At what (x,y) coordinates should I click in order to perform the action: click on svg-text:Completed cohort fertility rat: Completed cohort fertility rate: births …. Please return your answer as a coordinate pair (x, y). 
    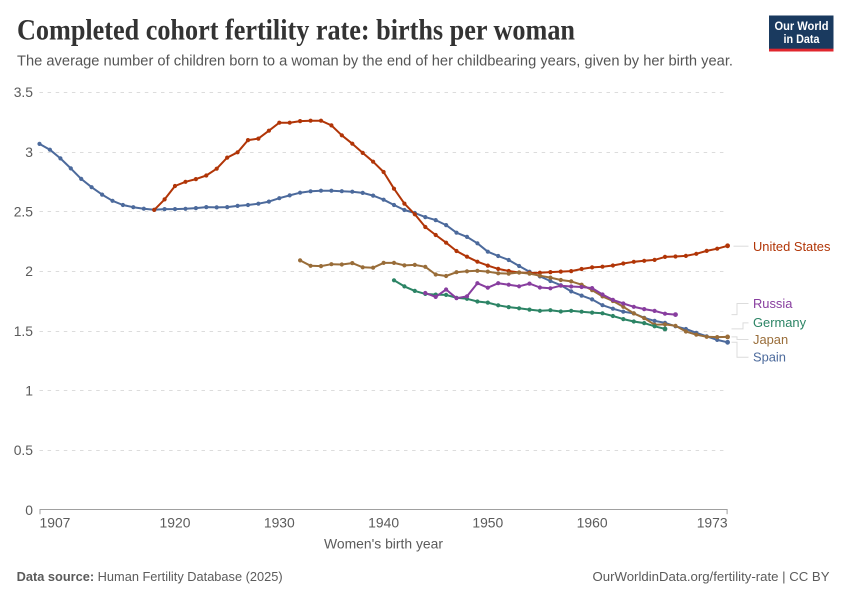
    Looking at the image, I should click on (296, 30).